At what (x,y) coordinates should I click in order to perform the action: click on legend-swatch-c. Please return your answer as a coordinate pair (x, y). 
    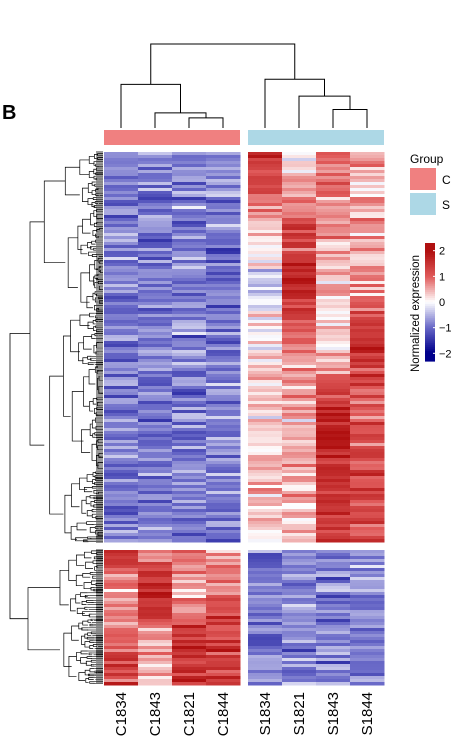
    Looking at the image, I should click on (423, 179).